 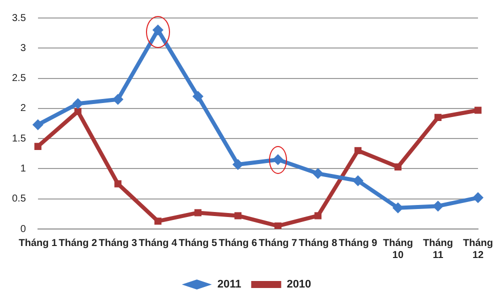 I want to click on y-tick-label: 3.5, so click(x=19, y=18).